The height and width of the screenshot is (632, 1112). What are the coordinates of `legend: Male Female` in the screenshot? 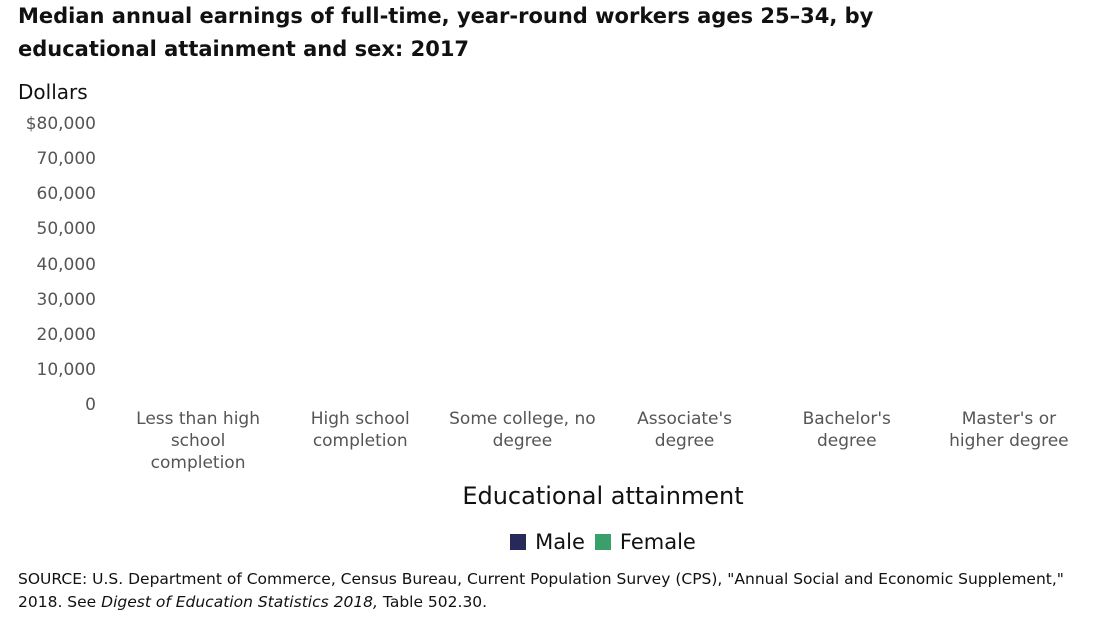 It's located at (556, 542).